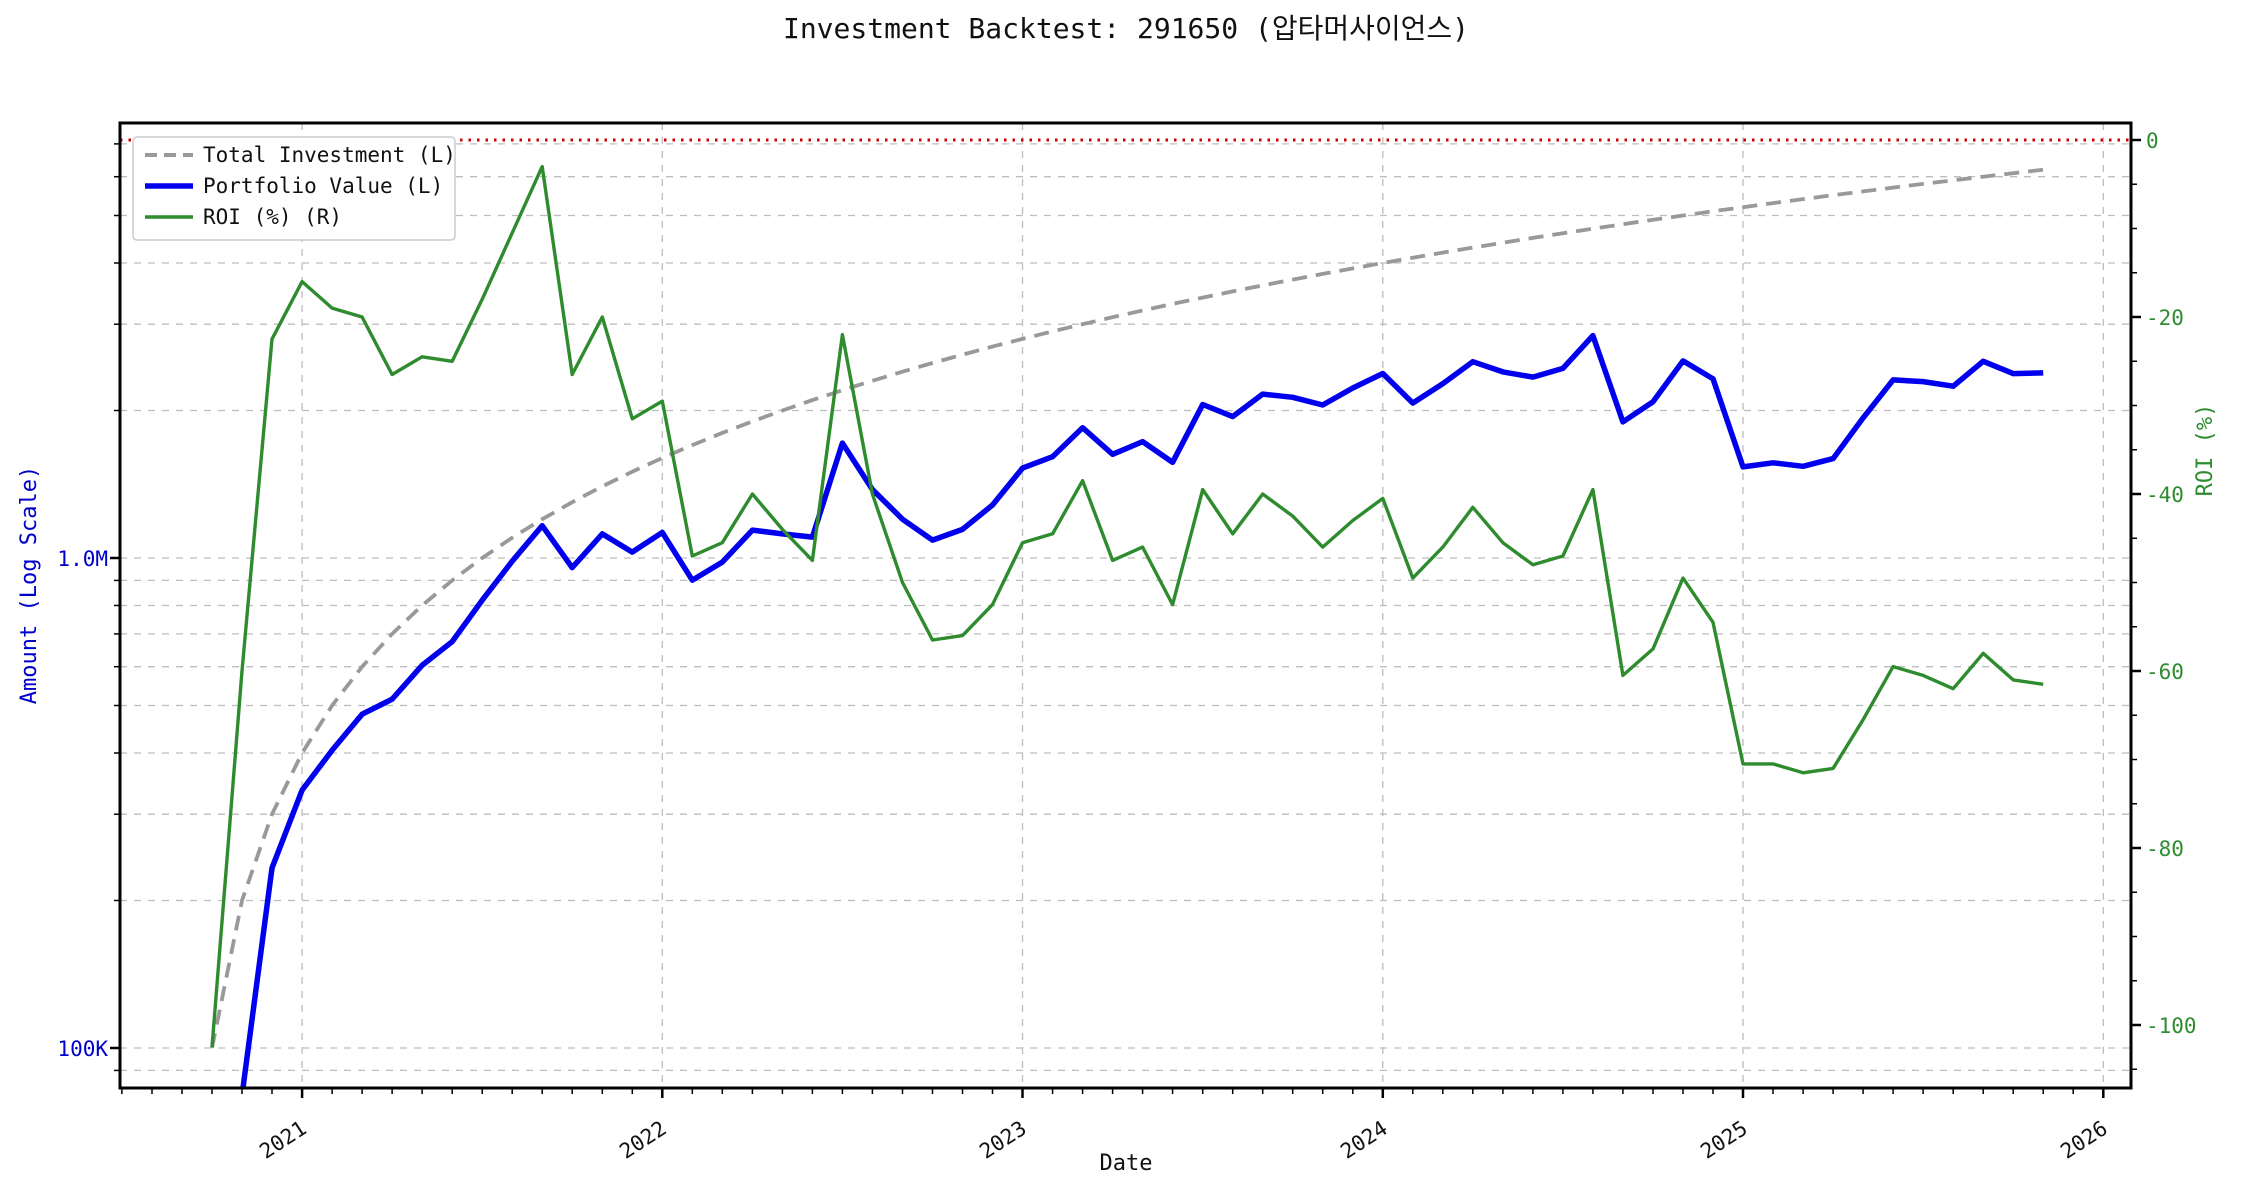 This screenshot has height=1204, width=2250. Describe the element at coordinates (1363, 1140) in the screenshot. I see `x-tick-2024: 2024` at that location.